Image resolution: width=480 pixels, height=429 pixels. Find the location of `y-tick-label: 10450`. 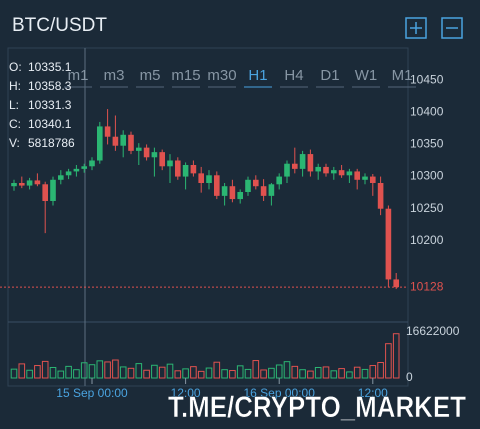

y-tick-label: 10450 is located at coordinates (427, 79).